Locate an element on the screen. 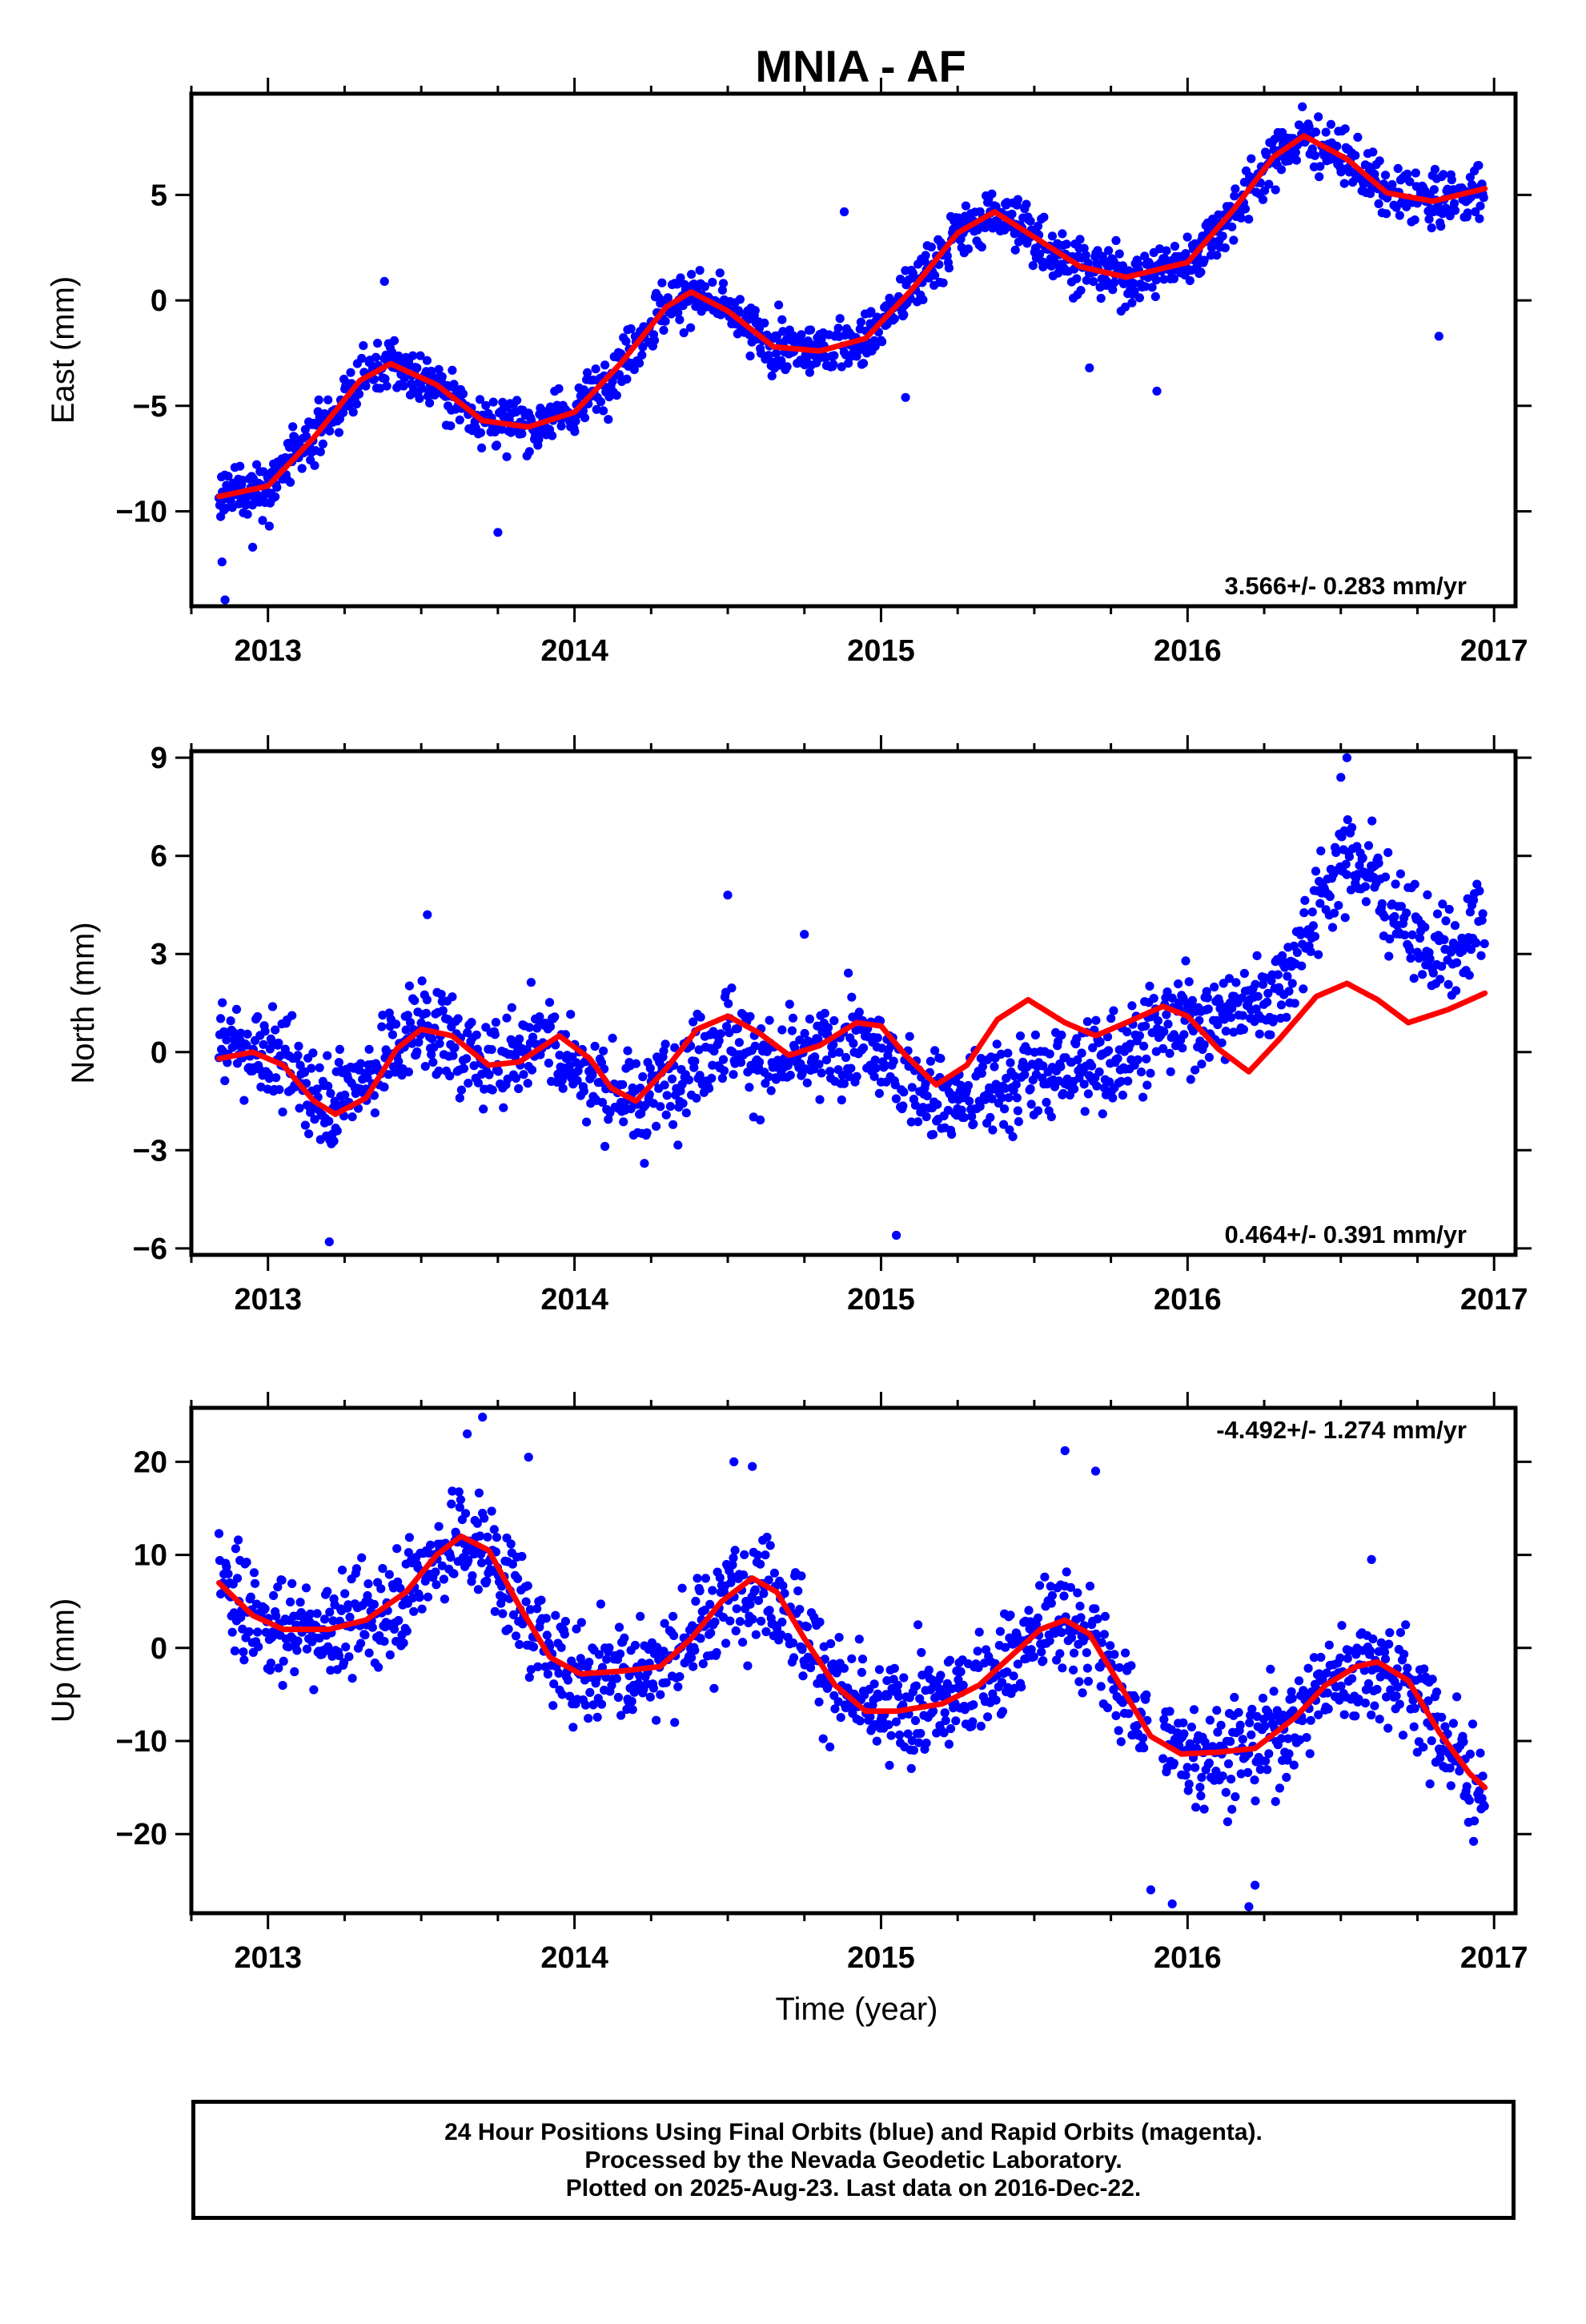 The height and width of the screenshot is (2324, 1586). y-axis-title: East (mm) is located at coordinates (63, 350).